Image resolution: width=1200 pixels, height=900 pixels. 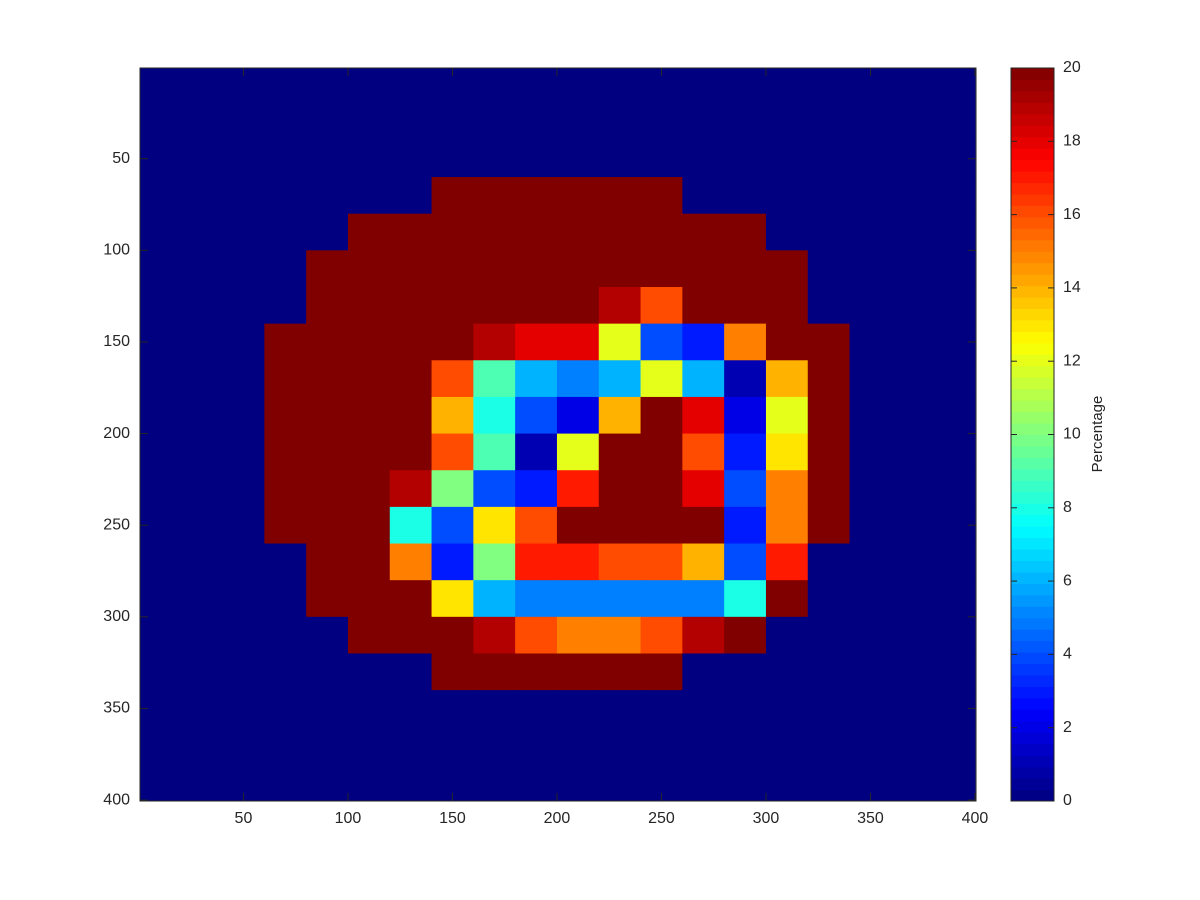 What do you see at coordinates (348, 818) in the screenshot?
I see `x-tick-label: 100` at bounding box center [348, 818].